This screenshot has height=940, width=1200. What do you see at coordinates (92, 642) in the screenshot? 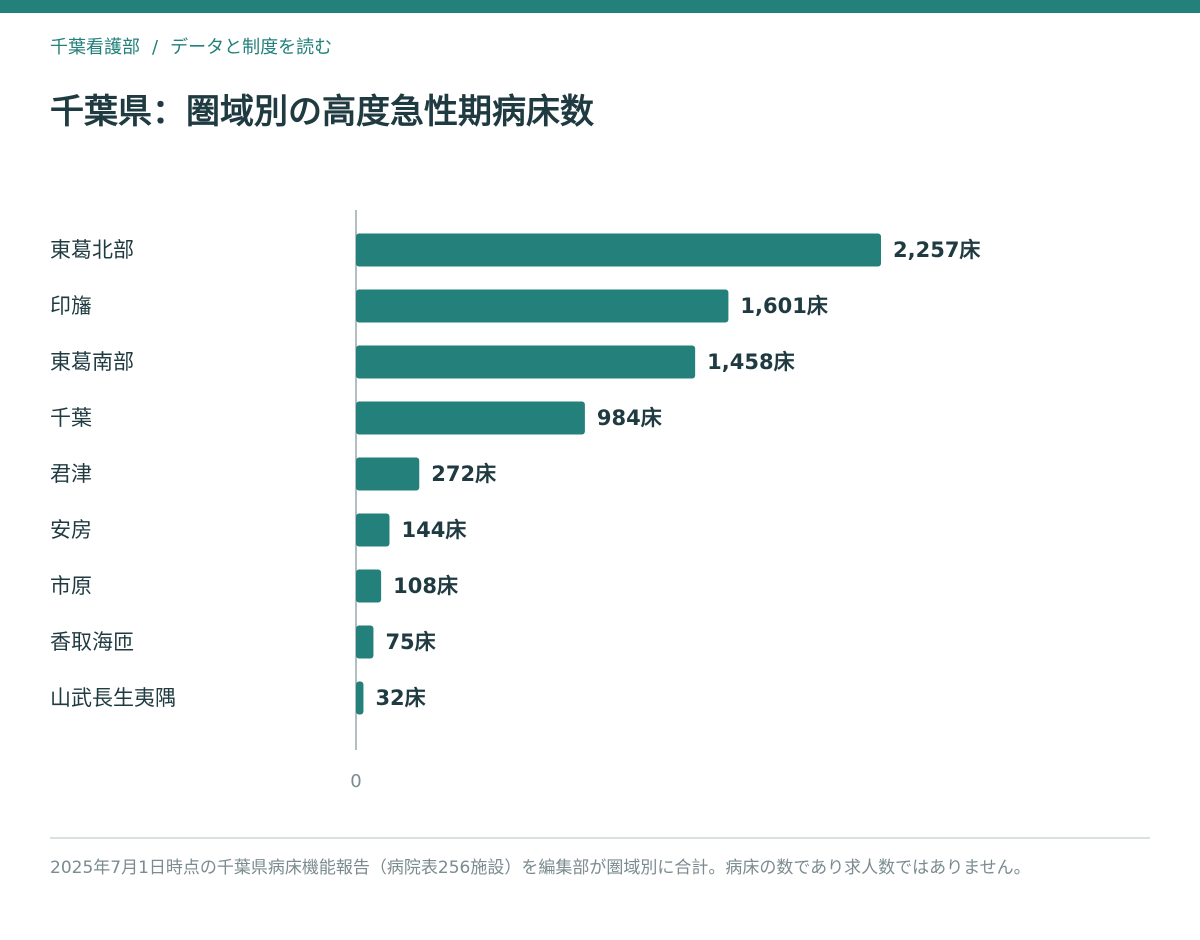
I see `category-label: 香取海匝` at bounding box center [92, 642].